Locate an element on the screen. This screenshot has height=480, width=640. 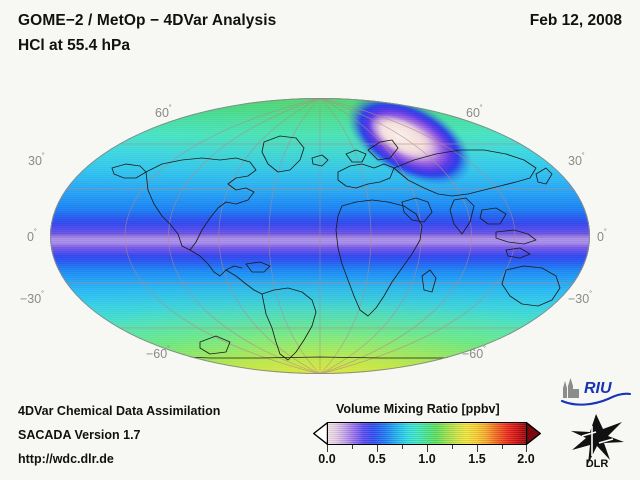
lat-label-right-0: 0˚ is located at coordinates (602, 236).